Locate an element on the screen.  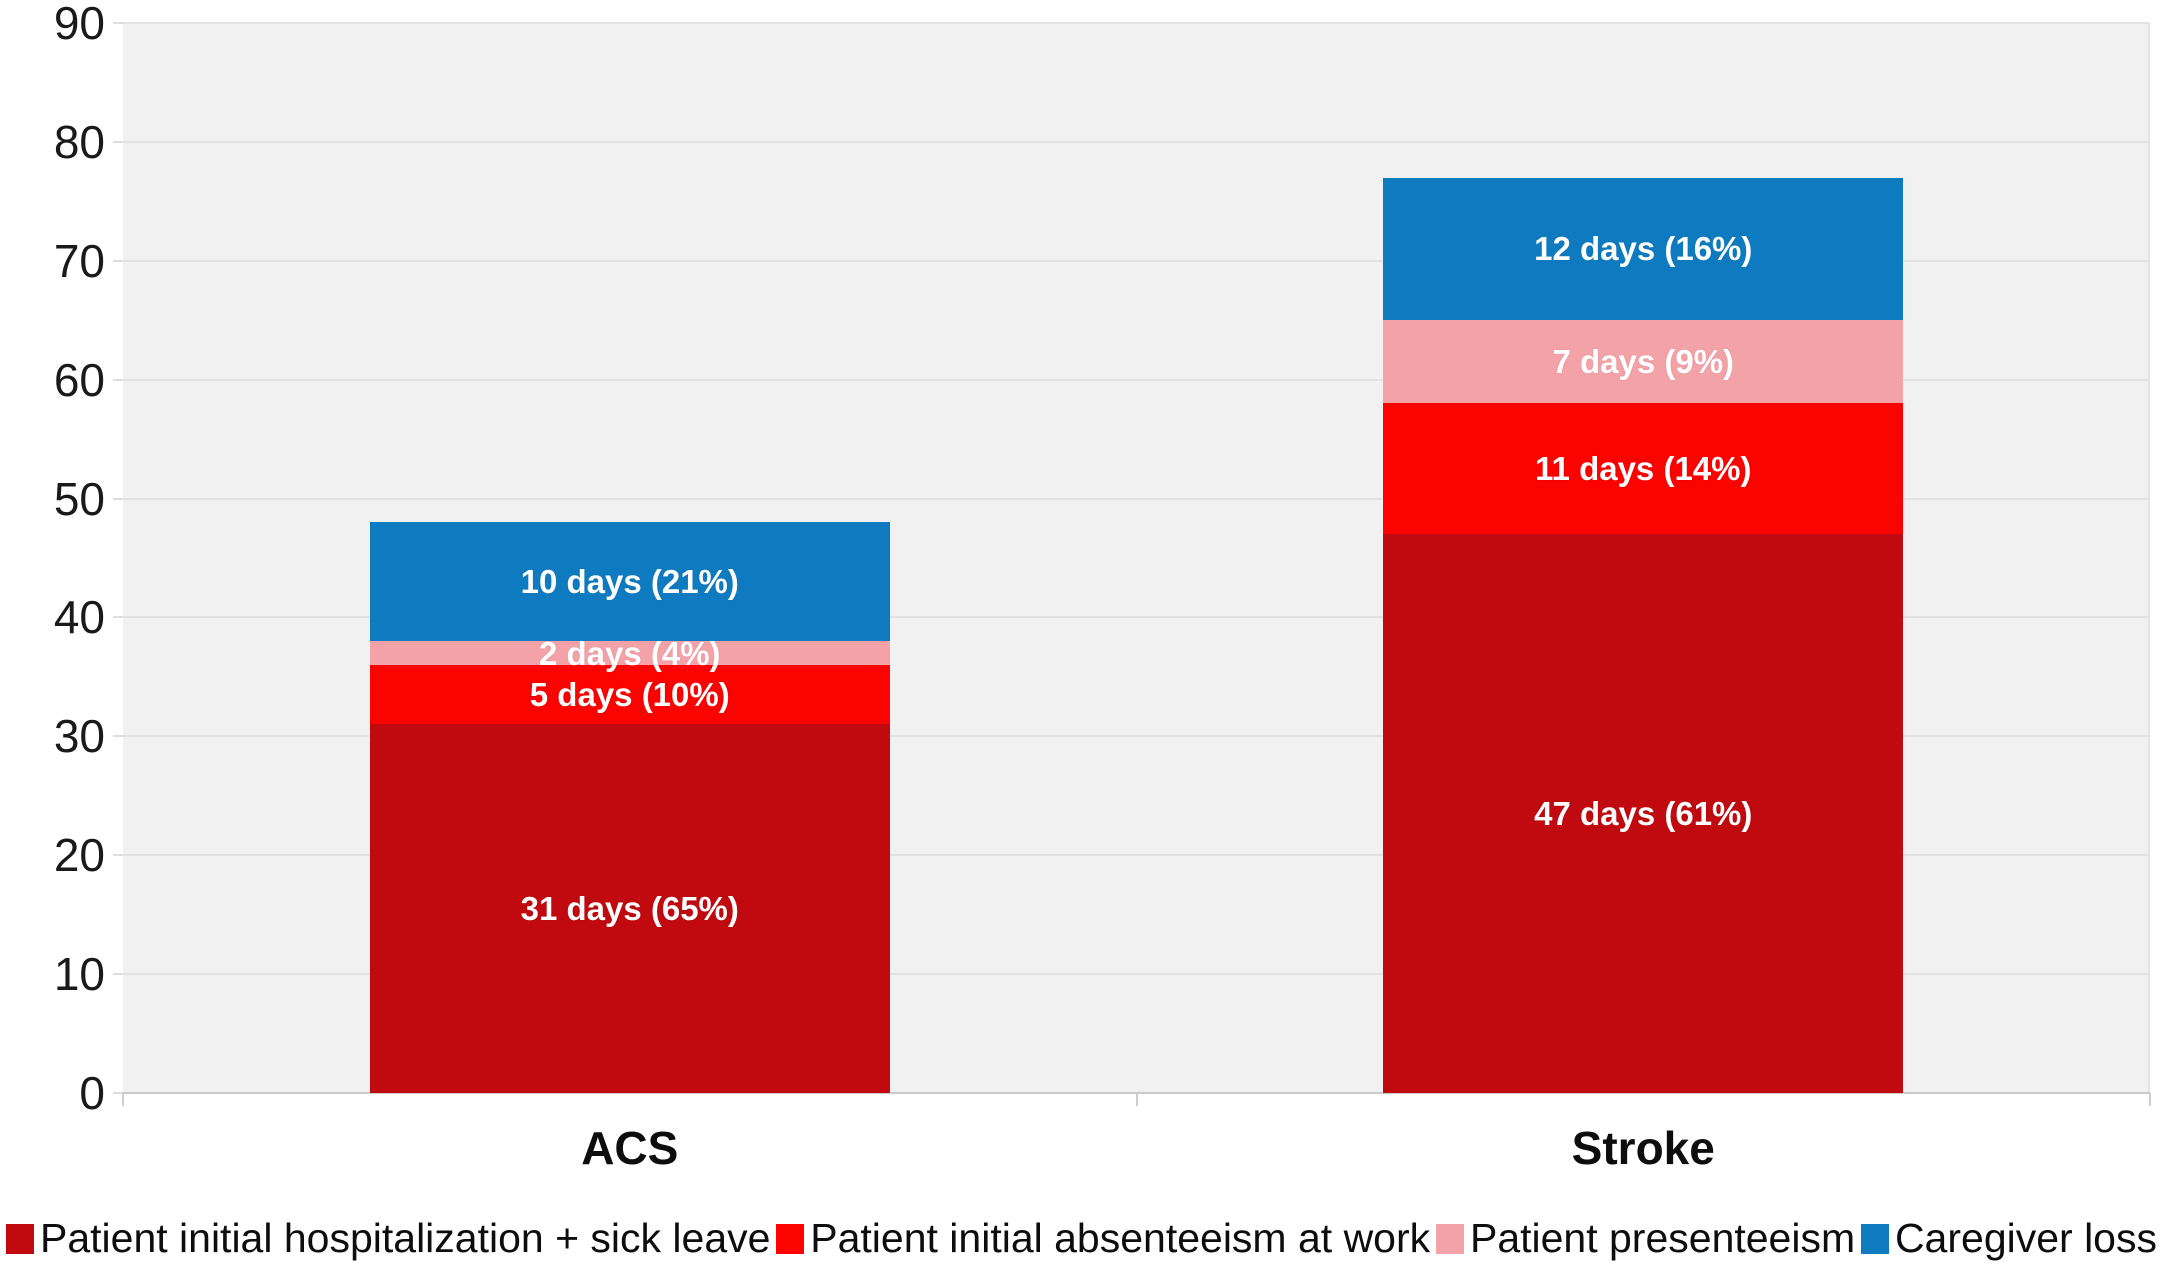
segment-presenteeism-stroke: 7 days (9%) is located at coordinates (1643, 362).